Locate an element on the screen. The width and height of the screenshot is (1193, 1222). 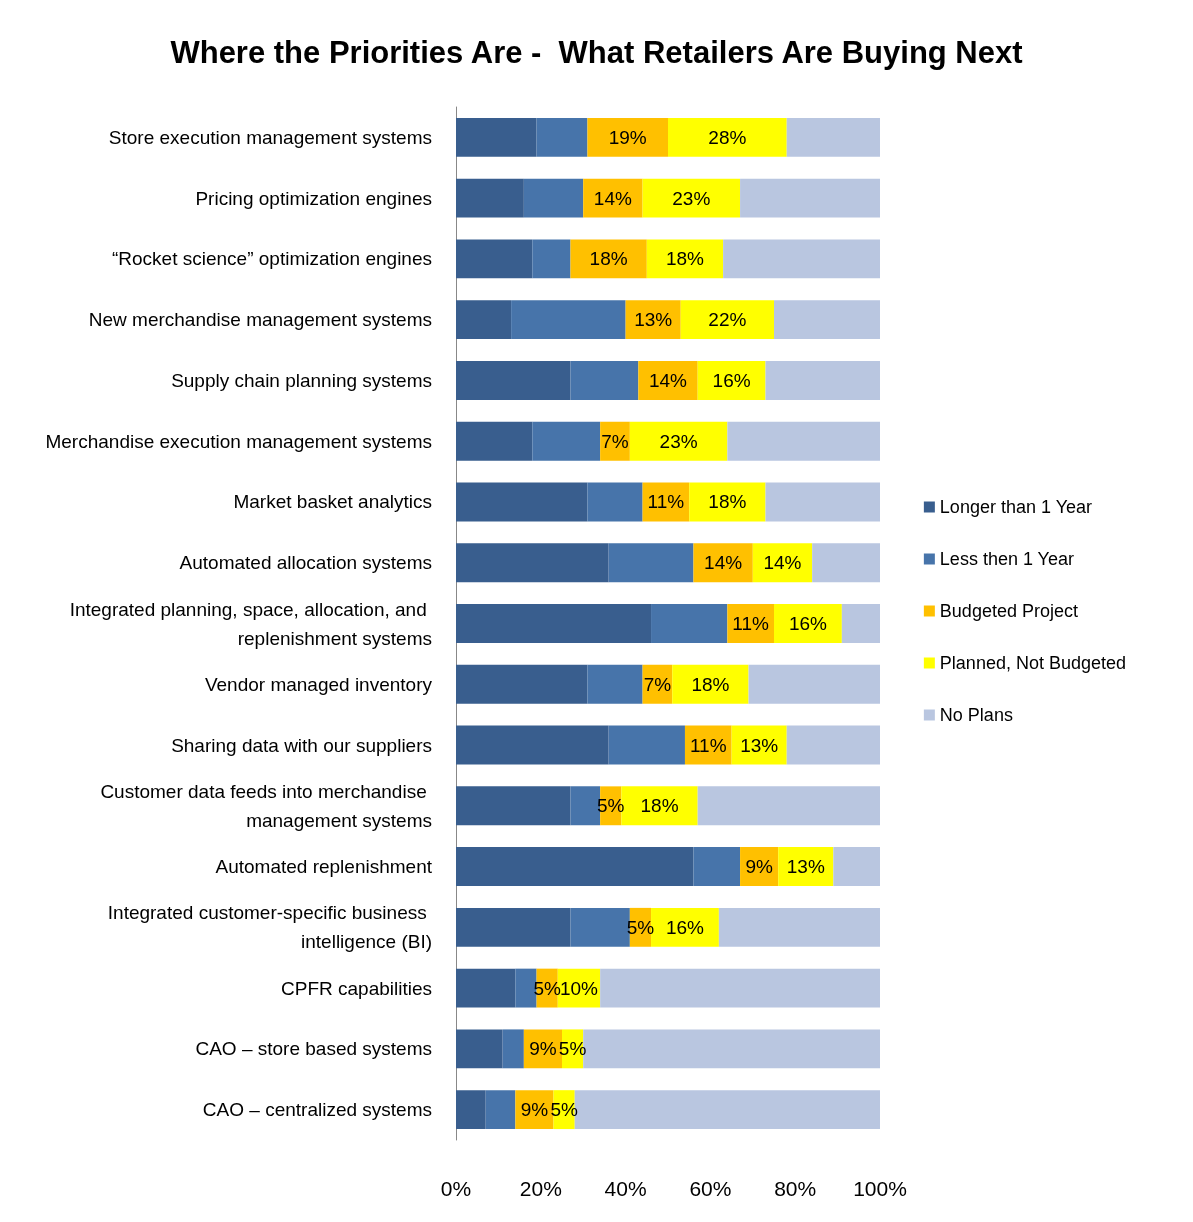
y-tick-label: Automated replenishment is located at coordinates (324, 867).